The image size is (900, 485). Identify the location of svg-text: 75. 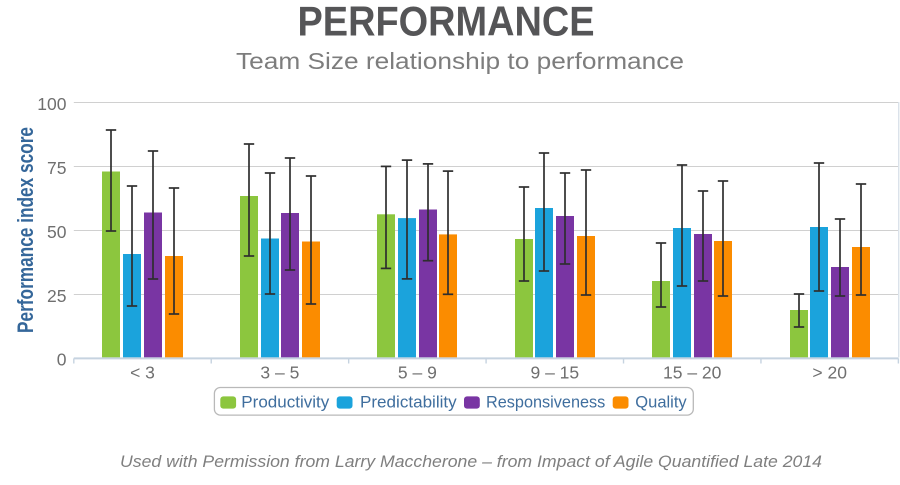
(56, 168).